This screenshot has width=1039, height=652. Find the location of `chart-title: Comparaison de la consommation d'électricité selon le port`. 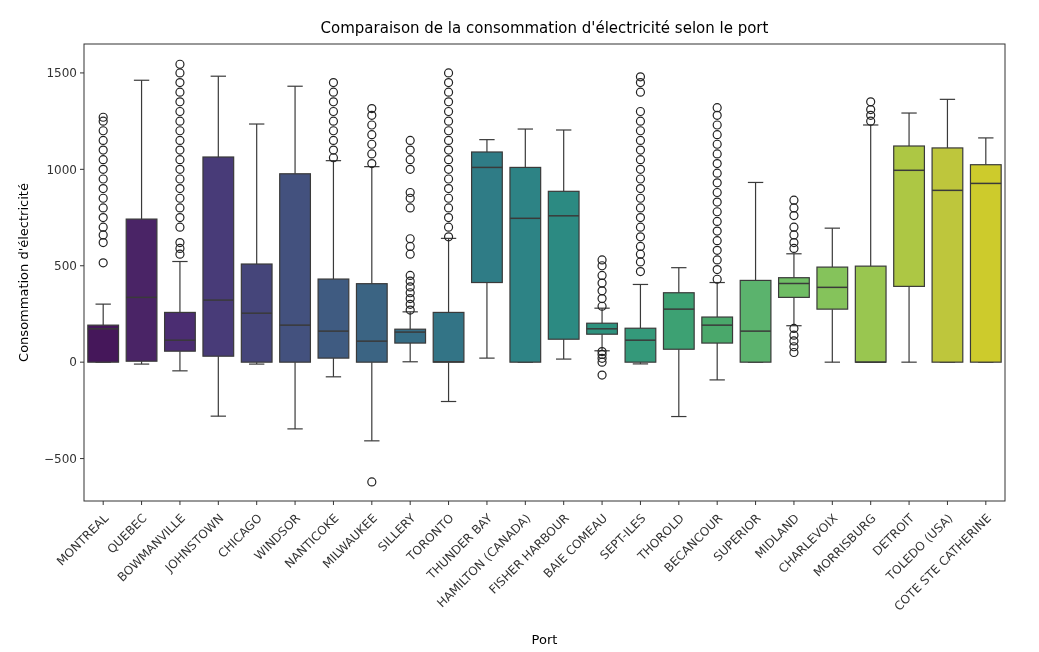

chart-title: Comparaison de la consommation d'électricité selon le port is located at coordinates (544, 28).